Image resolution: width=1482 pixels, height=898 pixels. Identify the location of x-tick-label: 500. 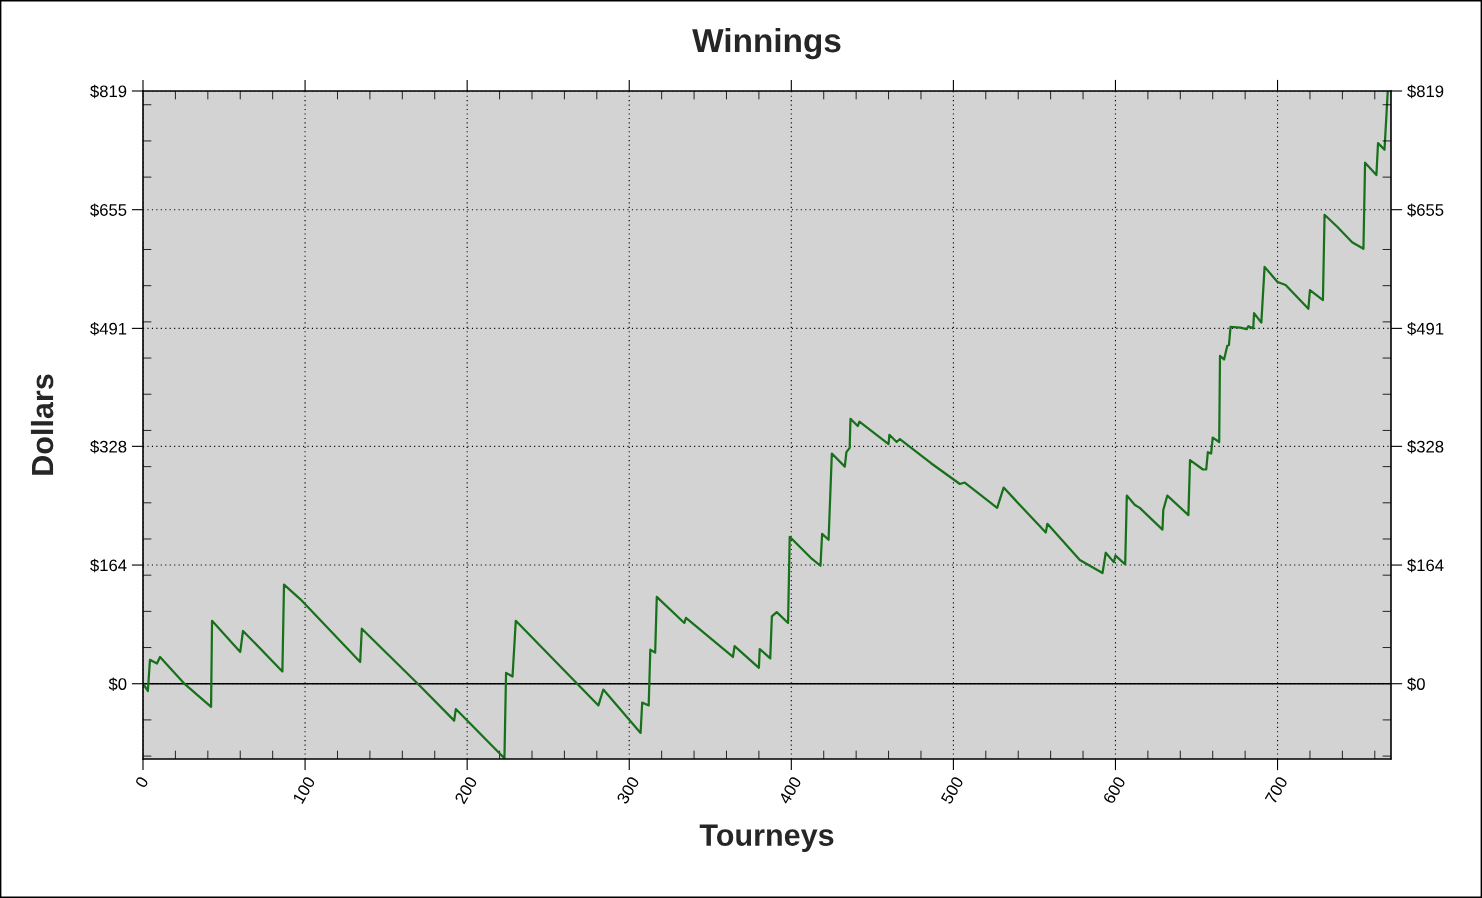
(952, 790).